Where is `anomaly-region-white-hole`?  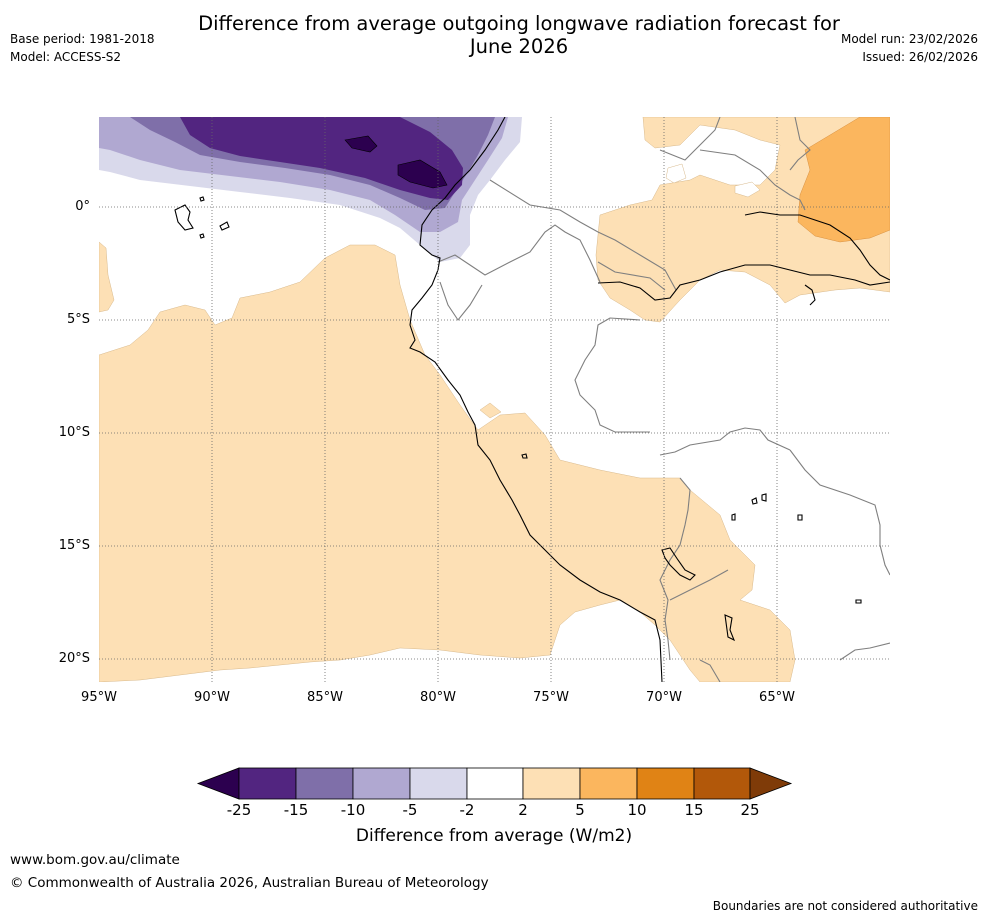 anomaly-region-white-hole is located at coordinates (676, 173).